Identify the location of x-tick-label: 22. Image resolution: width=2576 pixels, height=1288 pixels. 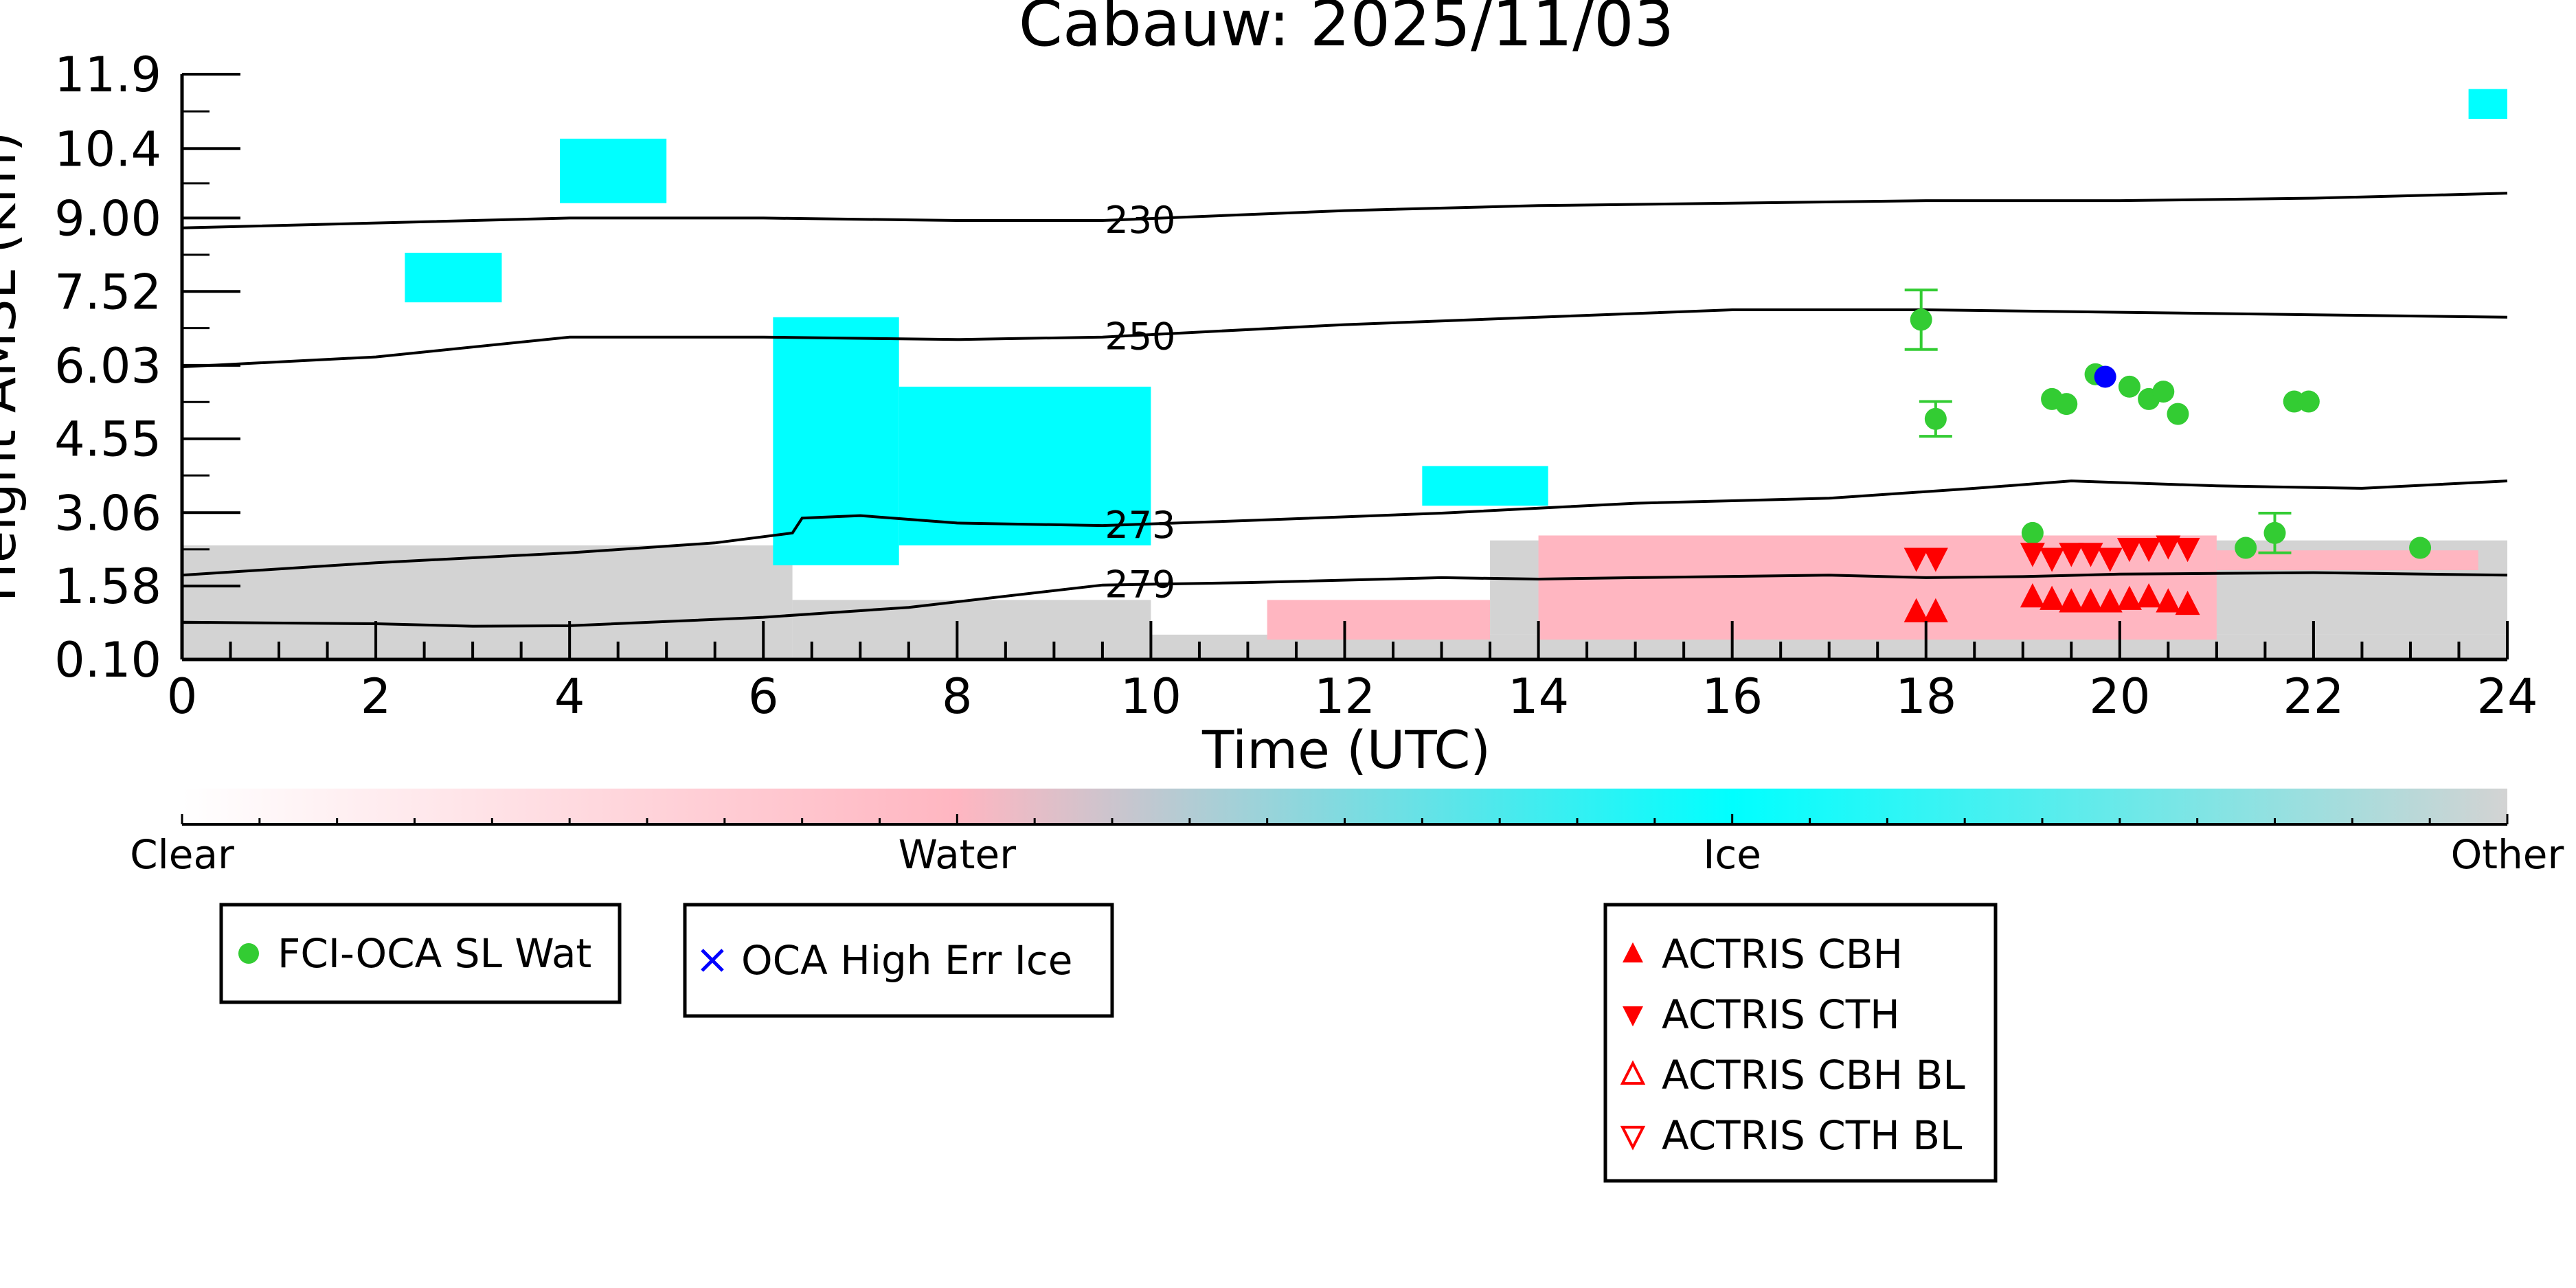
(2313, 696).